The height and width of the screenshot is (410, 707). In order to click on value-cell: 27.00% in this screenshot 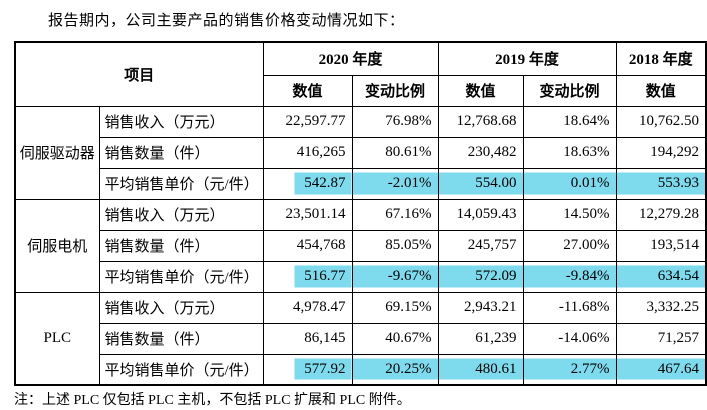, I will do `click(569, 245)`.